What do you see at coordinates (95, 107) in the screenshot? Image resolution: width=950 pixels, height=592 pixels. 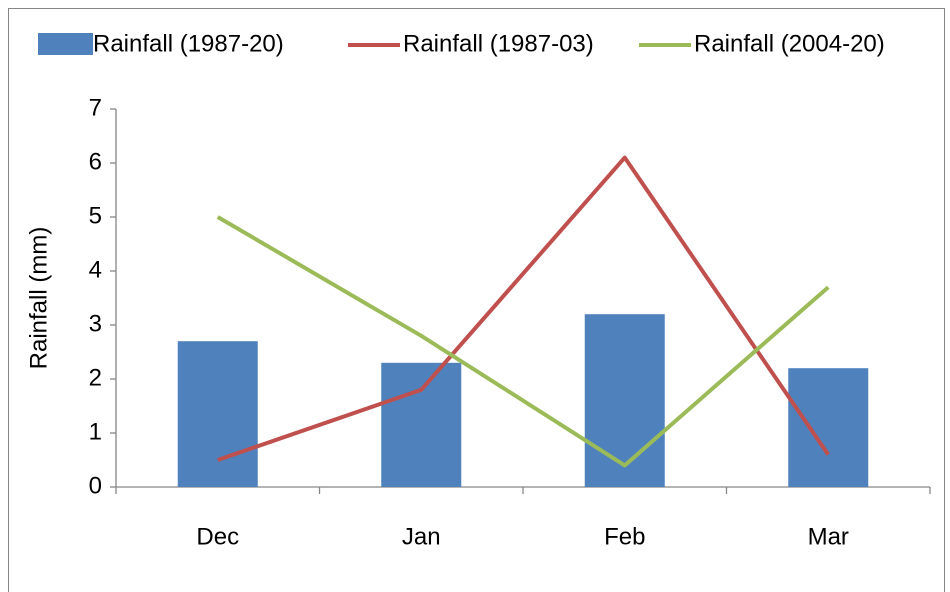 I see `y-tick-label: 7` at bounding box center [95, 107].